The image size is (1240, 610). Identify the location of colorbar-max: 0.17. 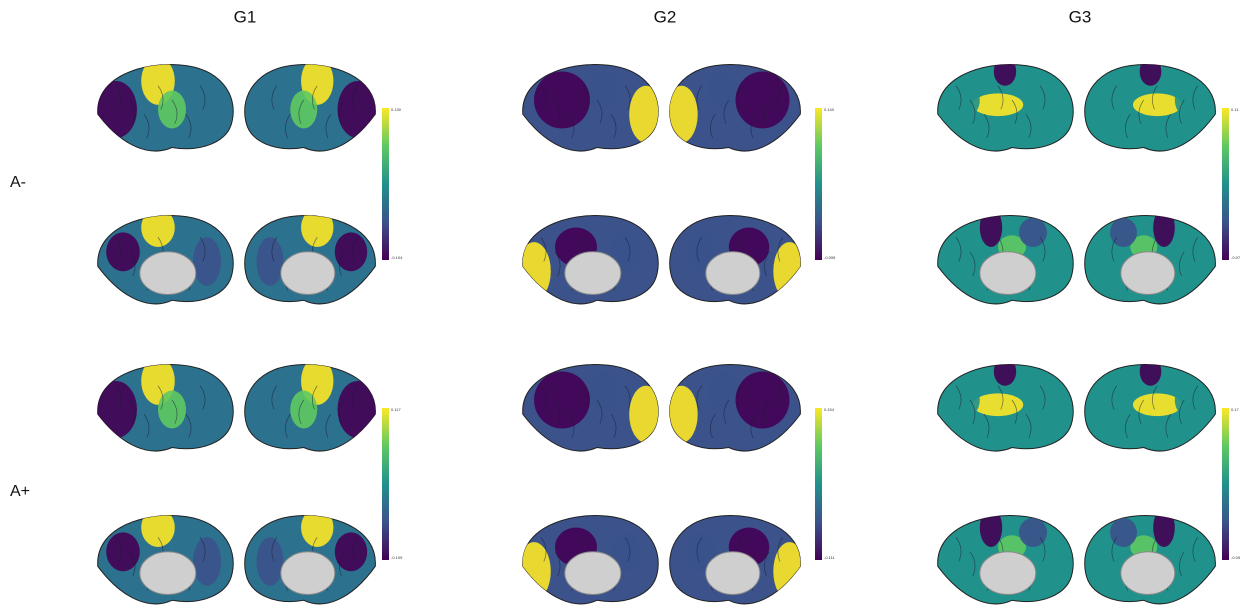
(1235, 409).